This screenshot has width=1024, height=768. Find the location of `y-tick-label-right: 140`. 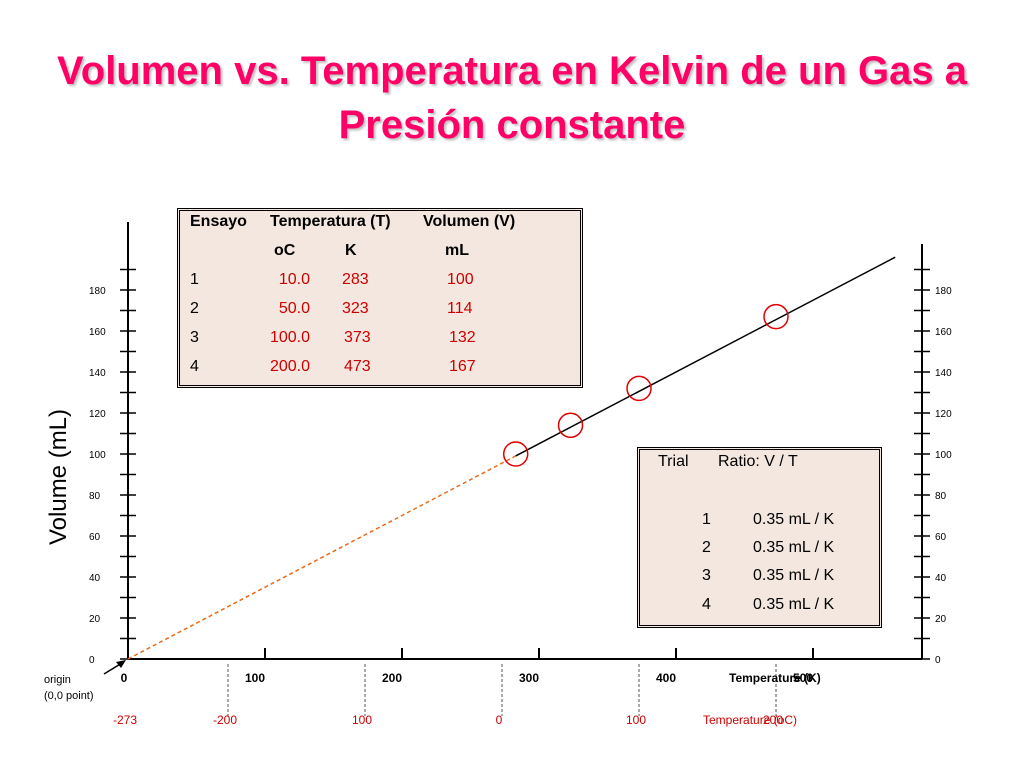

y-tick-label-right: 140 is located at coordinates (943, 373).